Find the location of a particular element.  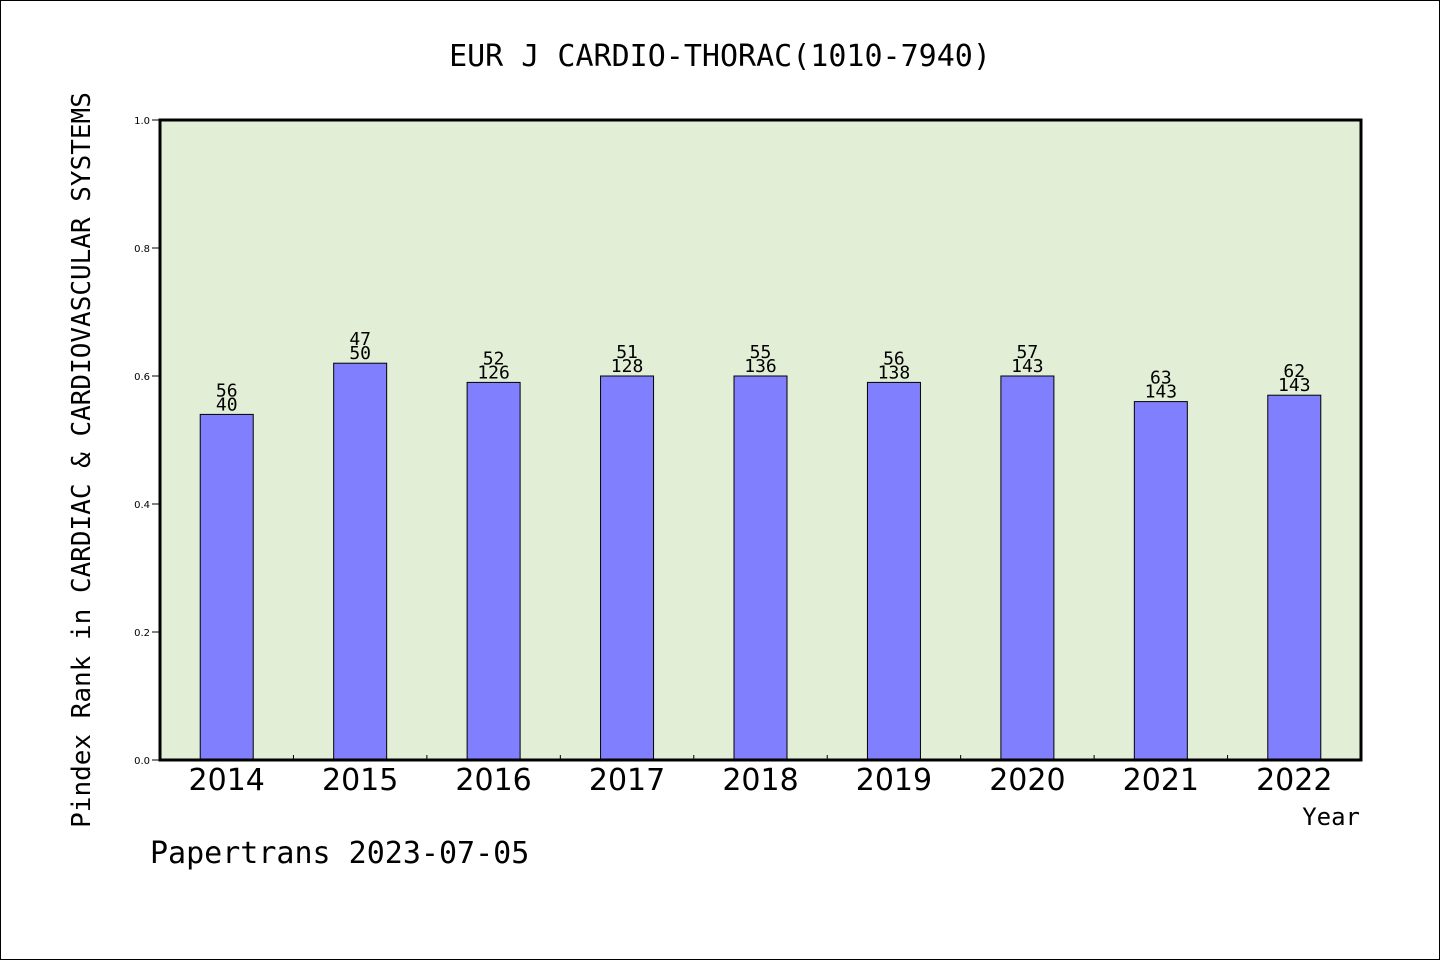

y-tick-label: 0.6 is located at coordinates (142, 377).